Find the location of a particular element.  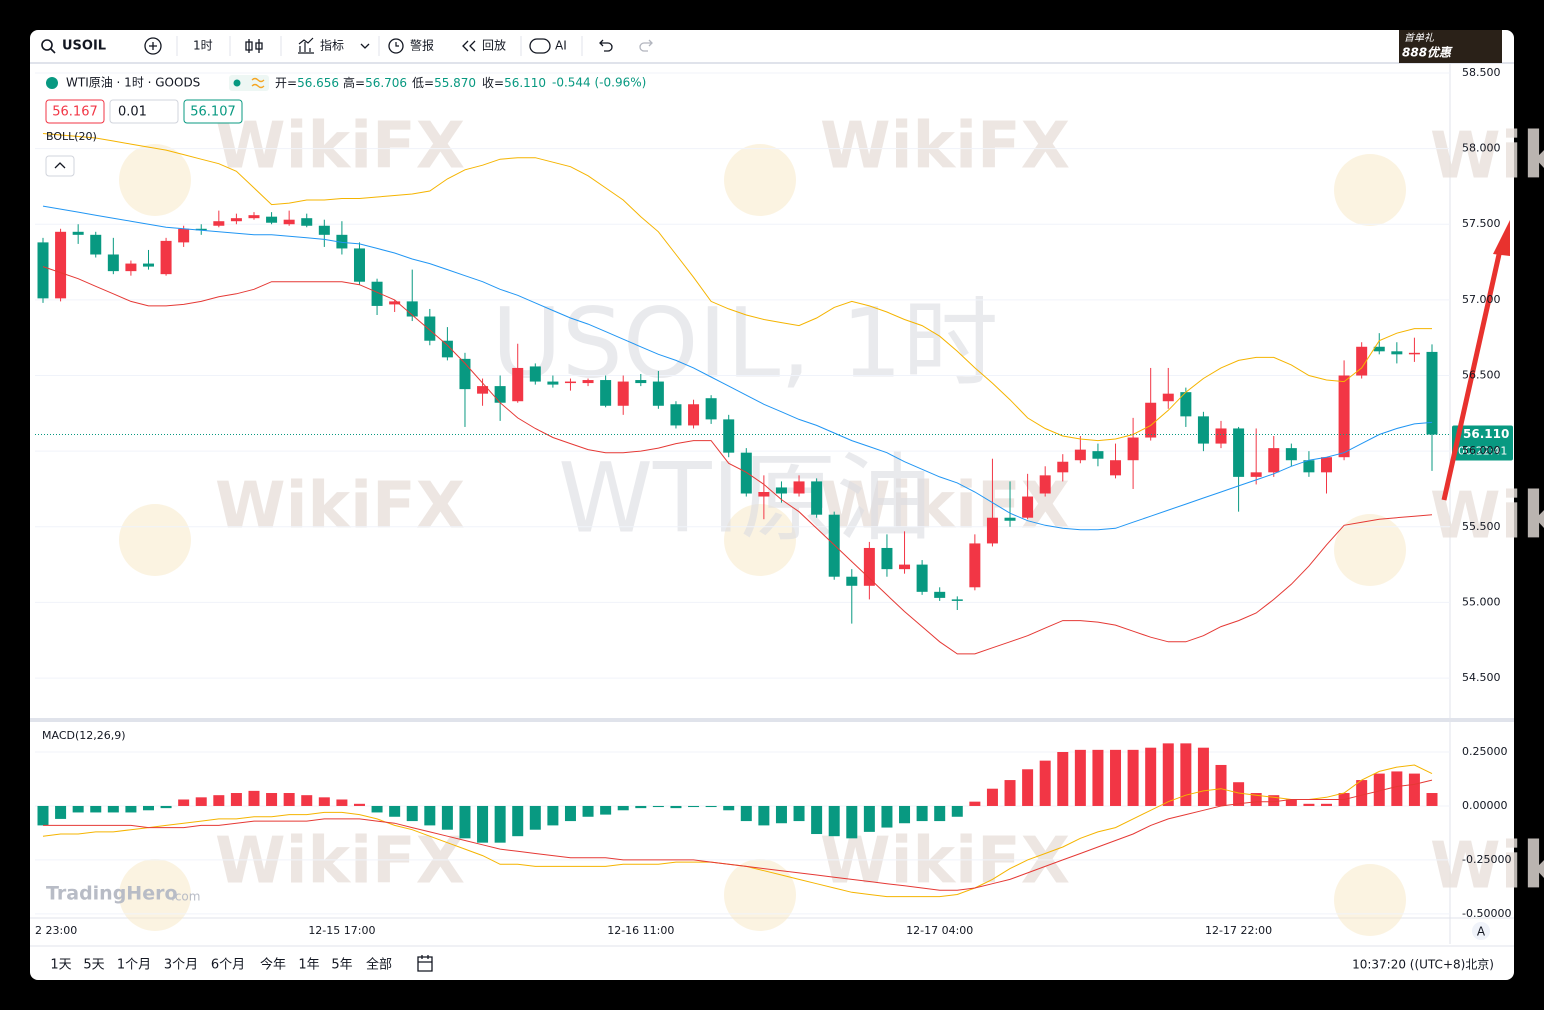

y-tick-label: 57.000 is located at coordinates (1481, 299).